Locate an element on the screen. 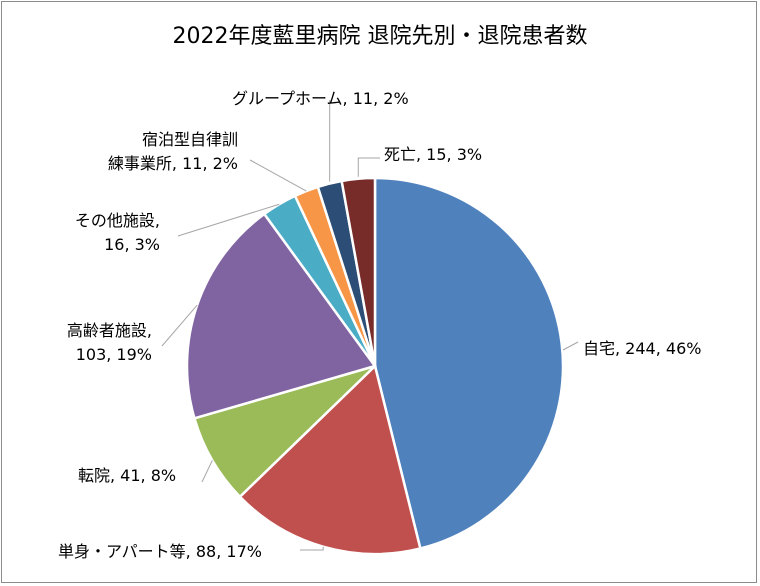 This screenshot has height=586, width=760. data-label-2: 転院, 41, 8% is located at coordinates (127, 475).